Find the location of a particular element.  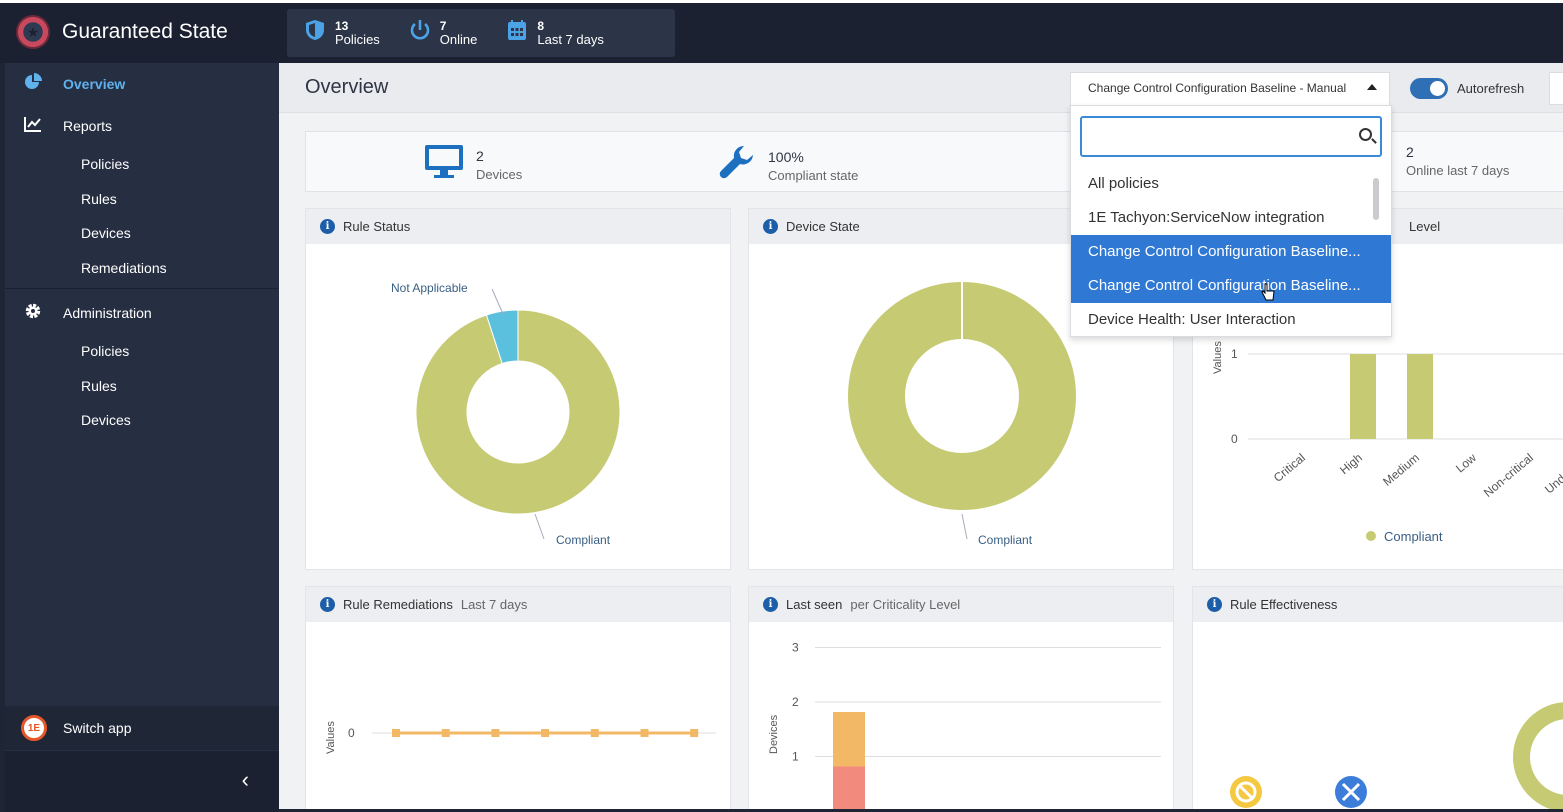

panel-subtitle: per Criticality Level is located at coordinates (905, 604).